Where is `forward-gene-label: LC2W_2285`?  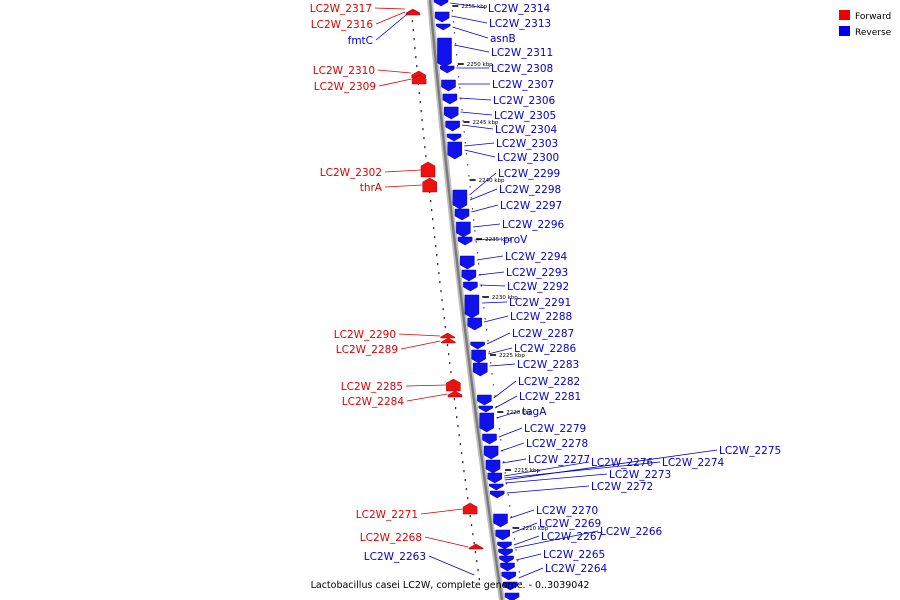 forward-gene-label: LC2W_2285 is located at coordinates (372, 387).